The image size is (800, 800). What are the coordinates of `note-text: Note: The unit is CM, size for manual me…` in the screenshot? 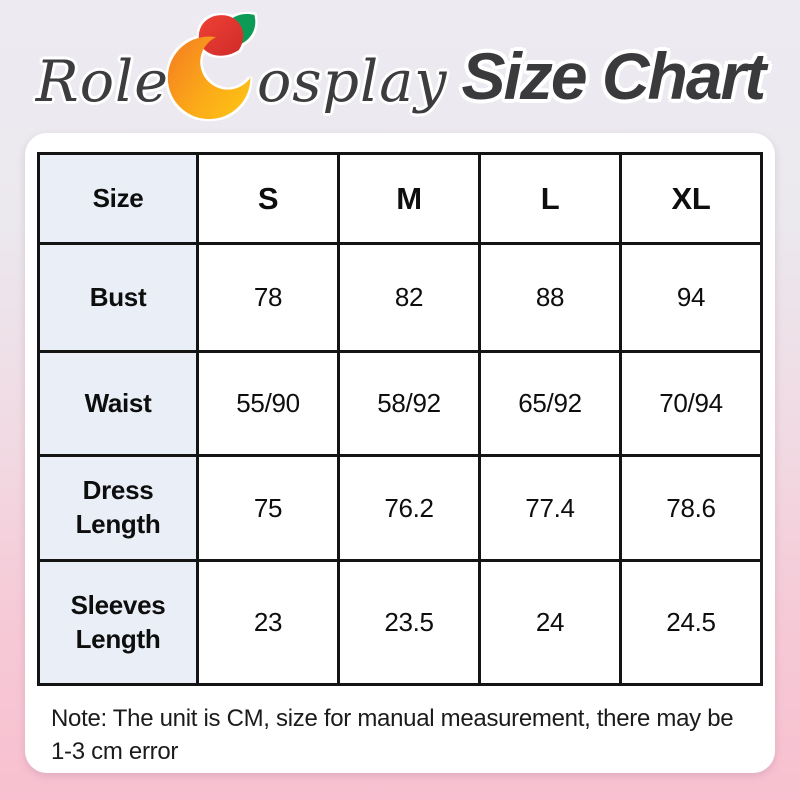 It's located at (401, 735).